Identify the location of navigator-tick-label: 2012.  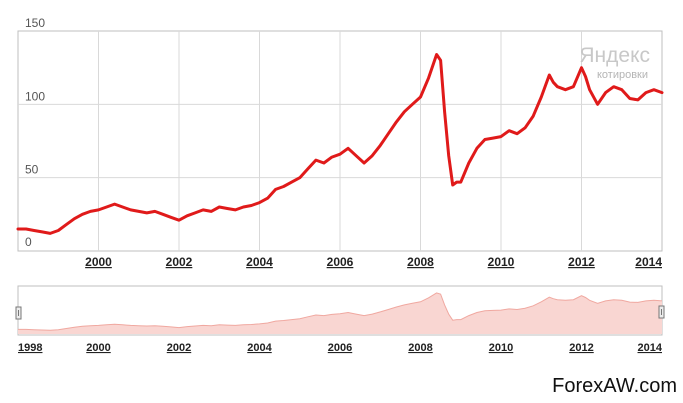
(581, 348).